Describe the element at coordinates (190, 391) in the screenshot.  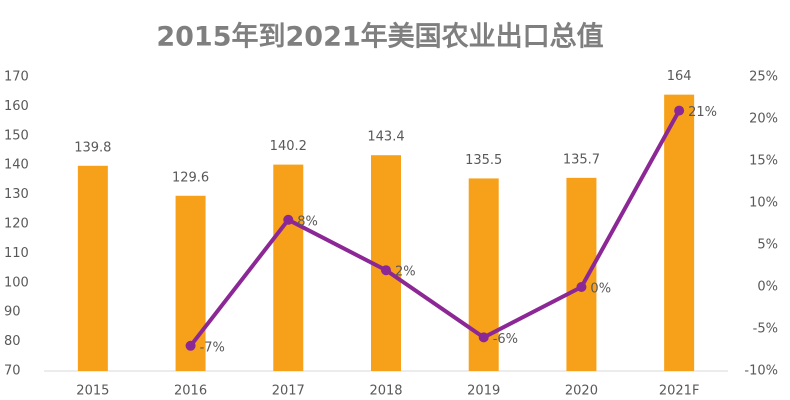
I see `x-tick-label: 2016` at that location.